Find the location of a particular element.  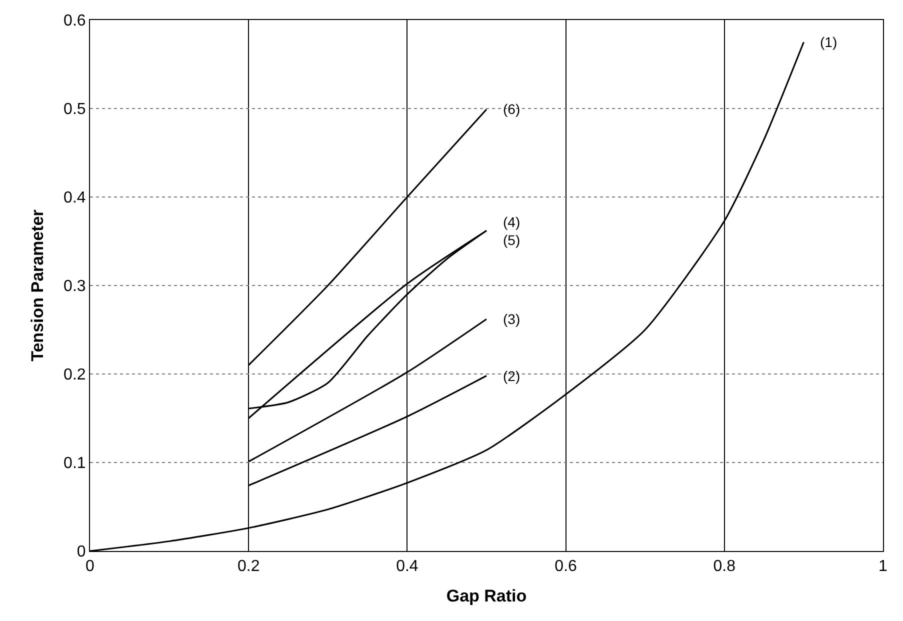

y-tick-label: 0.4 is located at coordinates (75, 198).